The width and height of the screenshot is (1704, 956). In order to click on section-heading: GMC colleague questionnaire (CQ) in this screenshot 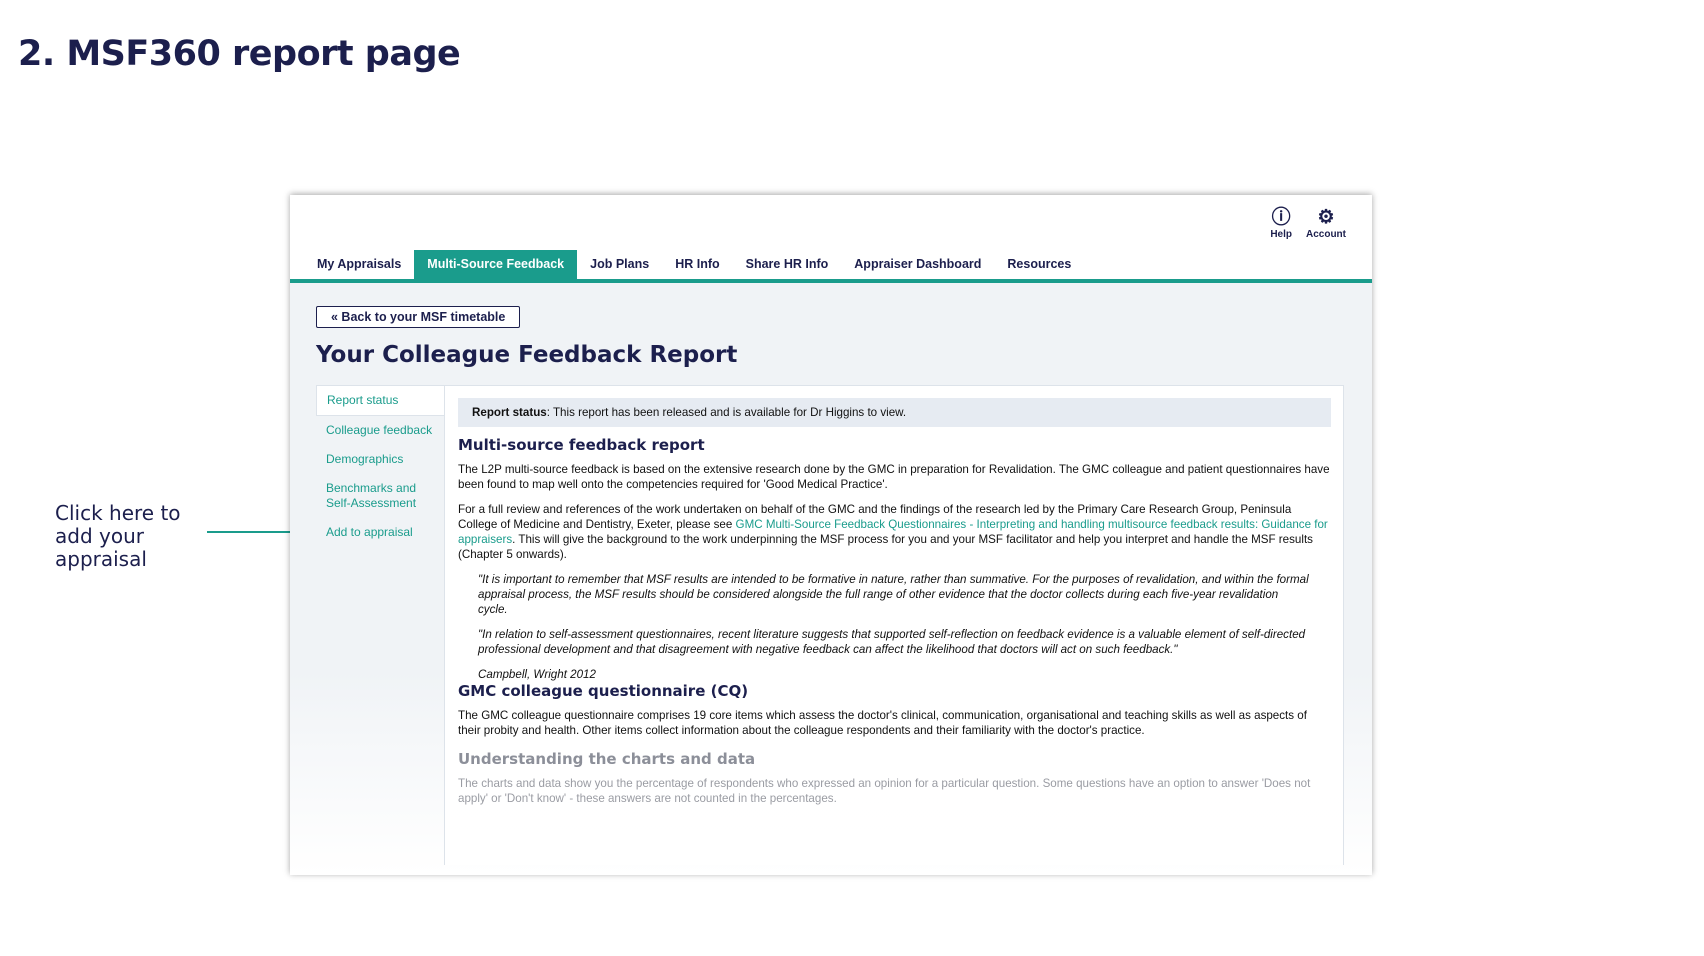, I will do `click(603, 691)`.